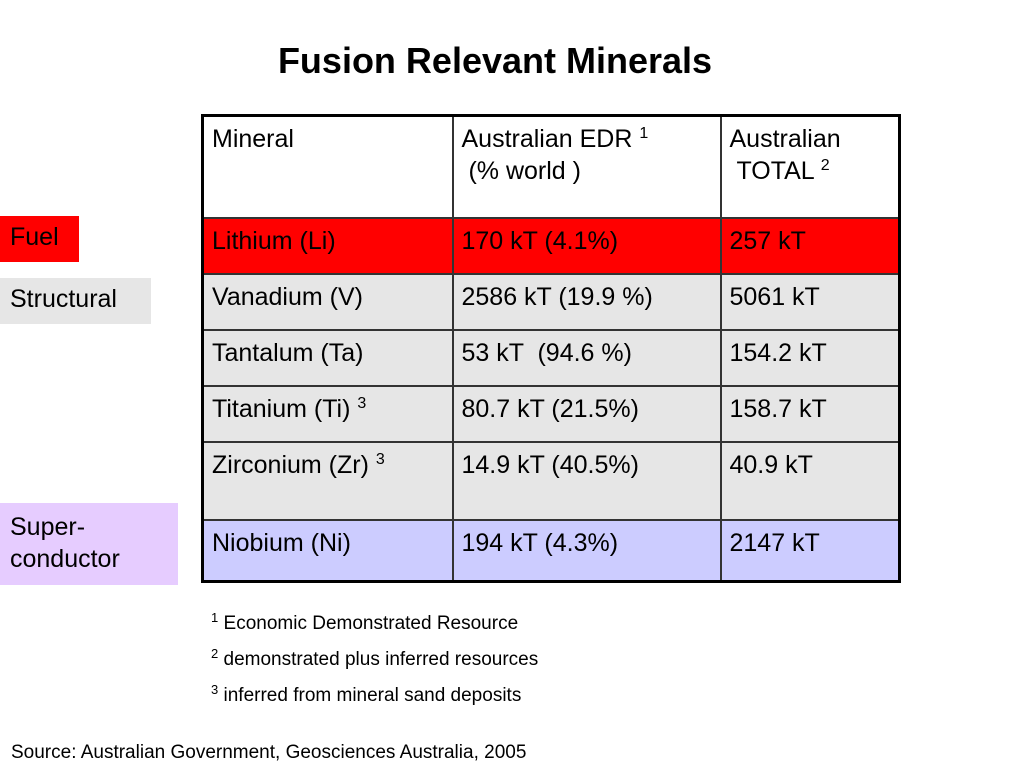  I want to click on header-edr-label: Australian EDR, so click(547, 139).